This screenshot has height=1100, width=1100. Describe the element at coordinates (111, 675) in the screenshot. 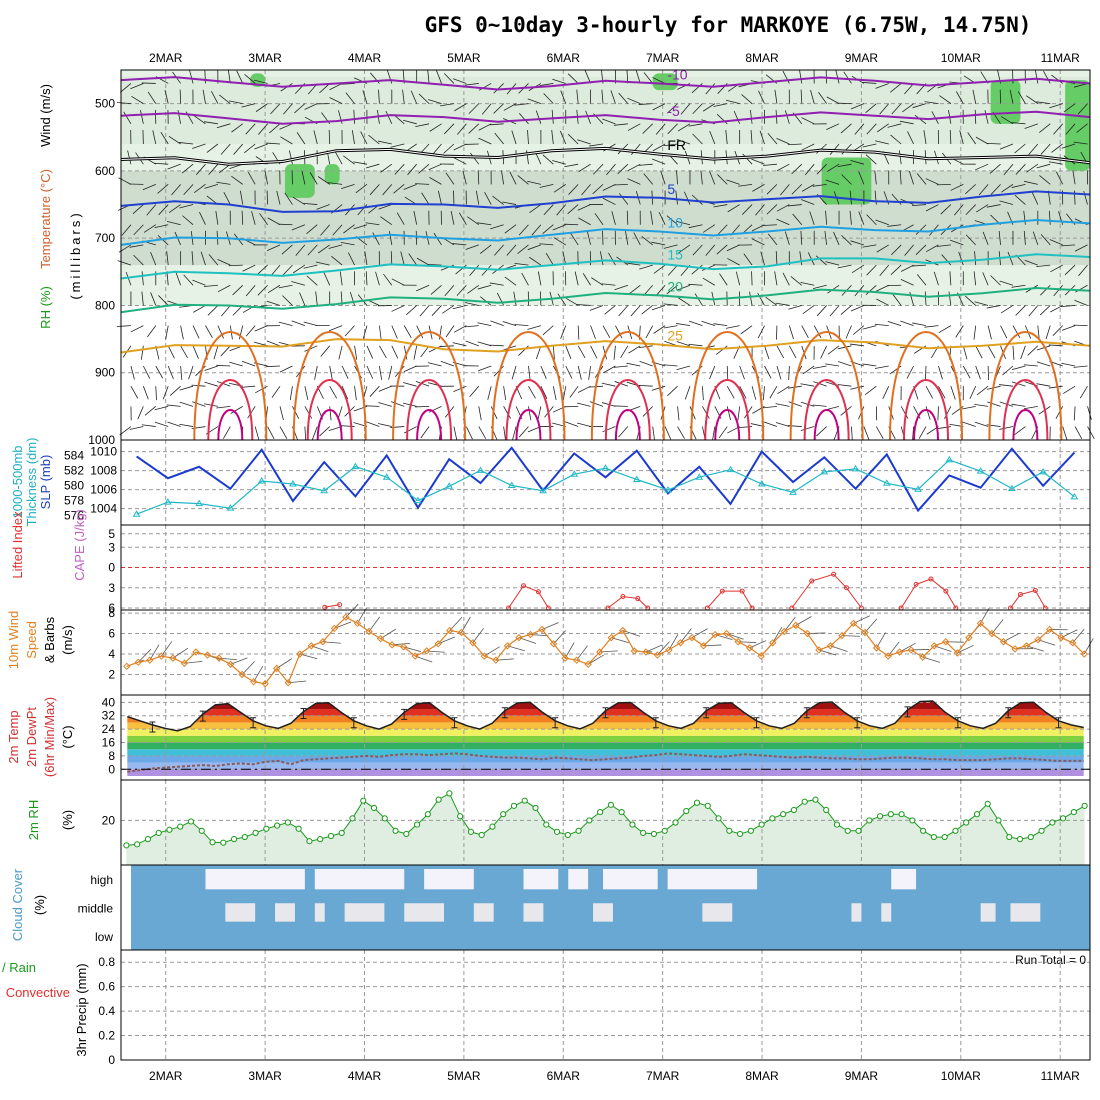

I see `wind-tick-label: 2` at that location.